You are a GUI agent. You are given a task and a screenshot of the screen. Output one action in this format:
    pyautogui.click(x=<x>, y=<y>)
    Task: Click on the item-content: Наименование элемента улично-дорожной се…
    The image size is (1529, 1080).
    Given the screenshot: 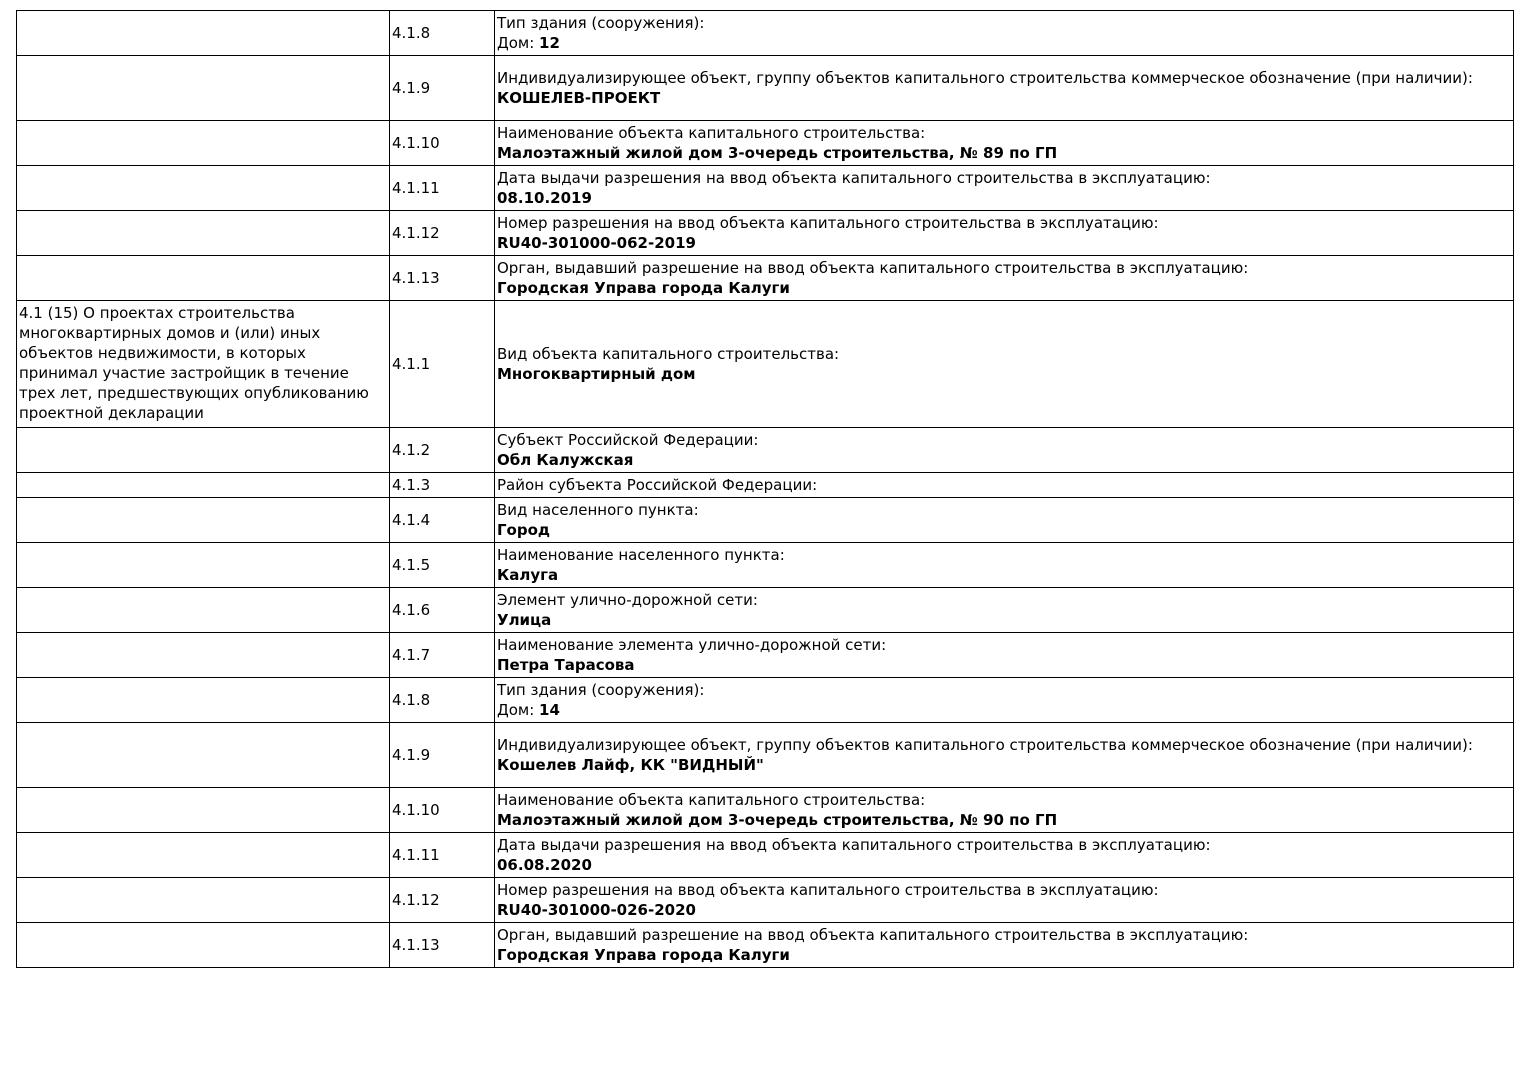 What is the action you would take?
    pyautogui.click(x=1004, y=655)
    